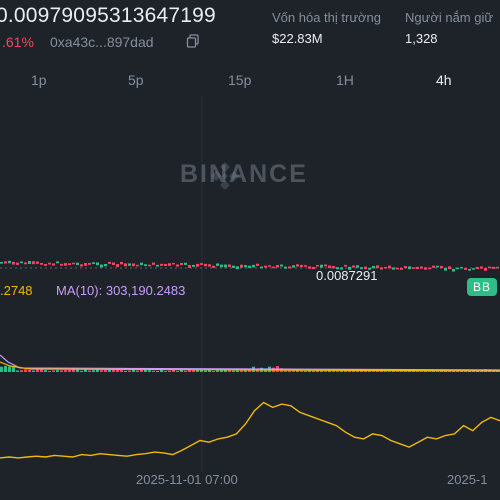 This screenshot has width=500, height=500. Describe the element at coordinates (345, 80) in the screenshot. I see `tab-1h: 1H` at that location.